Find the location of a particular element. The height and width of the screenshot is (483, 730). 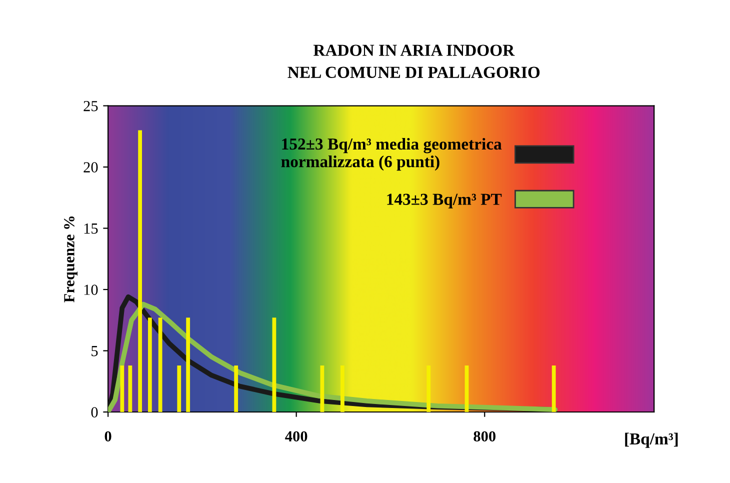

y-tick-label: 20 is located at coordinates (91, 167).